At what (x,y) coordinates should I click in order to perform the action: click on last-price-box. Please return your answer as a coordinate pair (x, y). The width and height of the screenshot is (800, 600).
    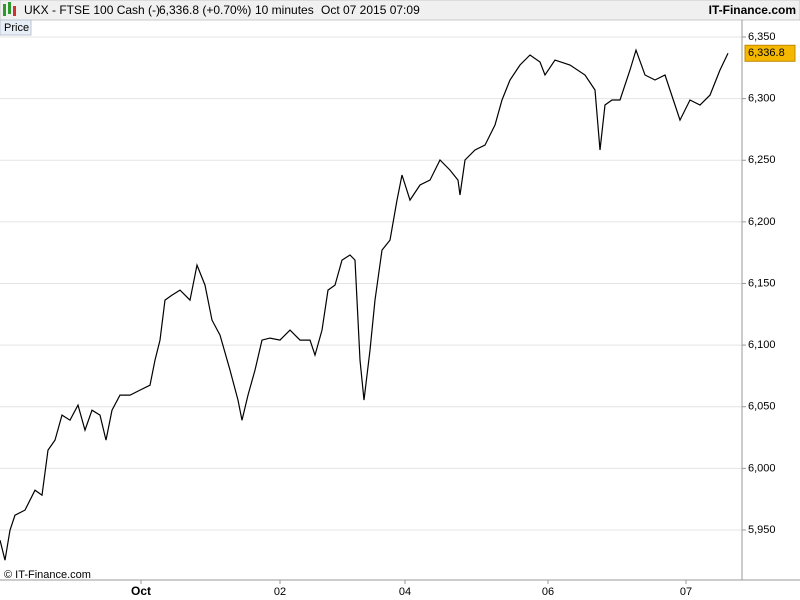
    Looking at the image, I should click on (770, 53).